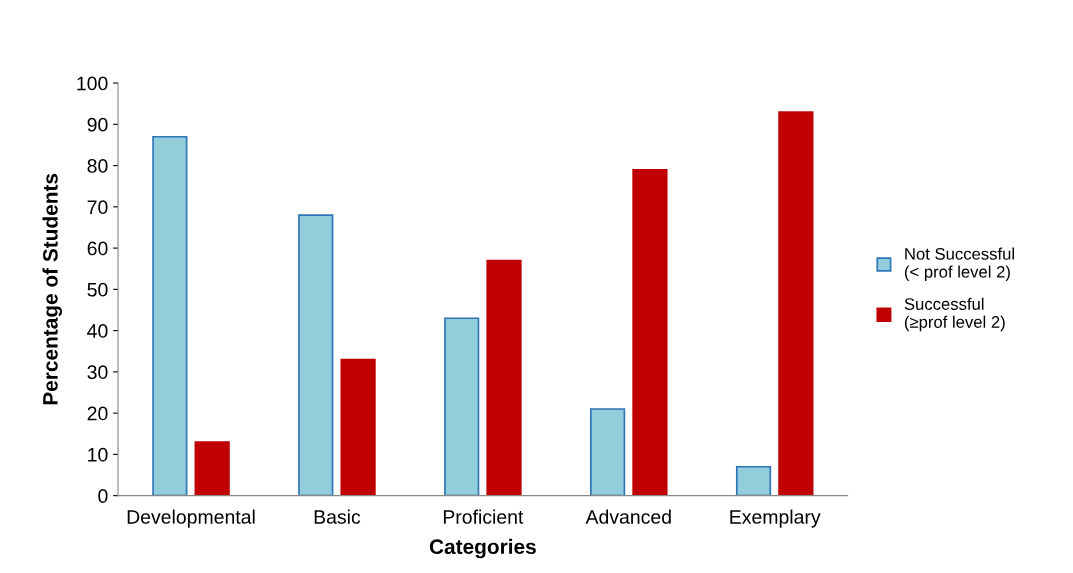 This screenshot has width=1073, height=573. I want to click on y-tick-label: 10, so click(98, 454).